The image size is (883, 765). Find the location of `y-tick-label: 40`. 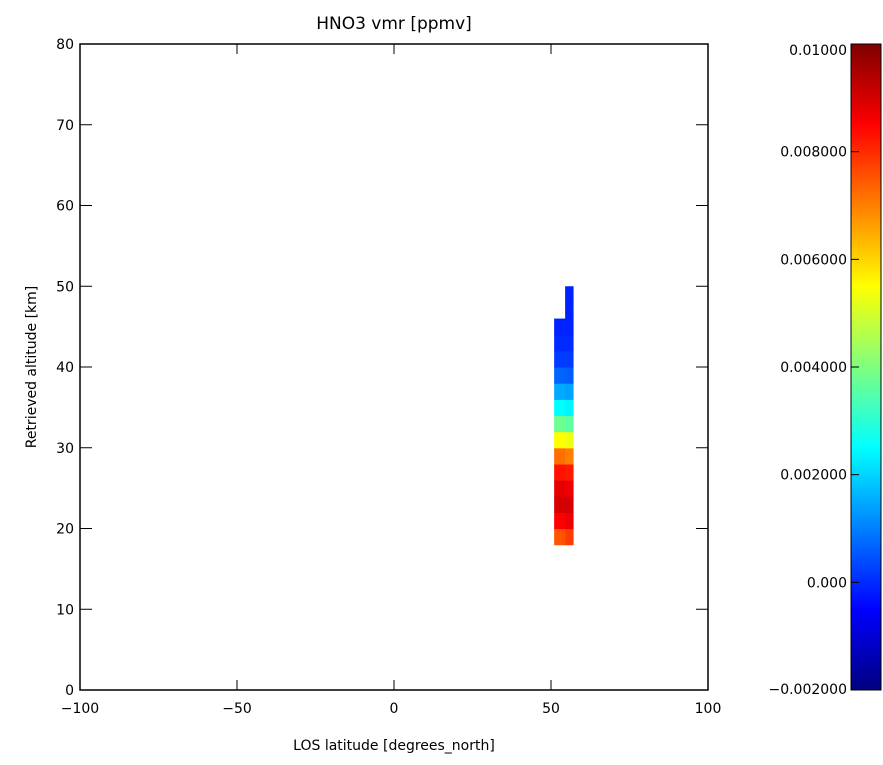

y-tick-label: 40 is located at coordinates (65, 368).